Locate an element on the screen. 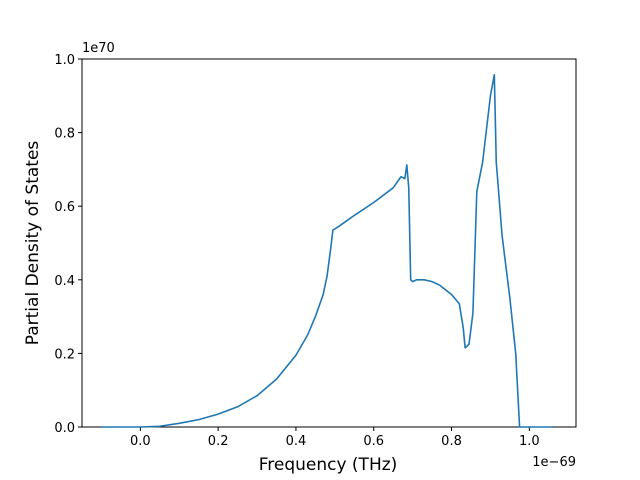 The width and height of the screenshot is (640, 480). y-tick-label: 0.0 is located at coordinates (64, 428).